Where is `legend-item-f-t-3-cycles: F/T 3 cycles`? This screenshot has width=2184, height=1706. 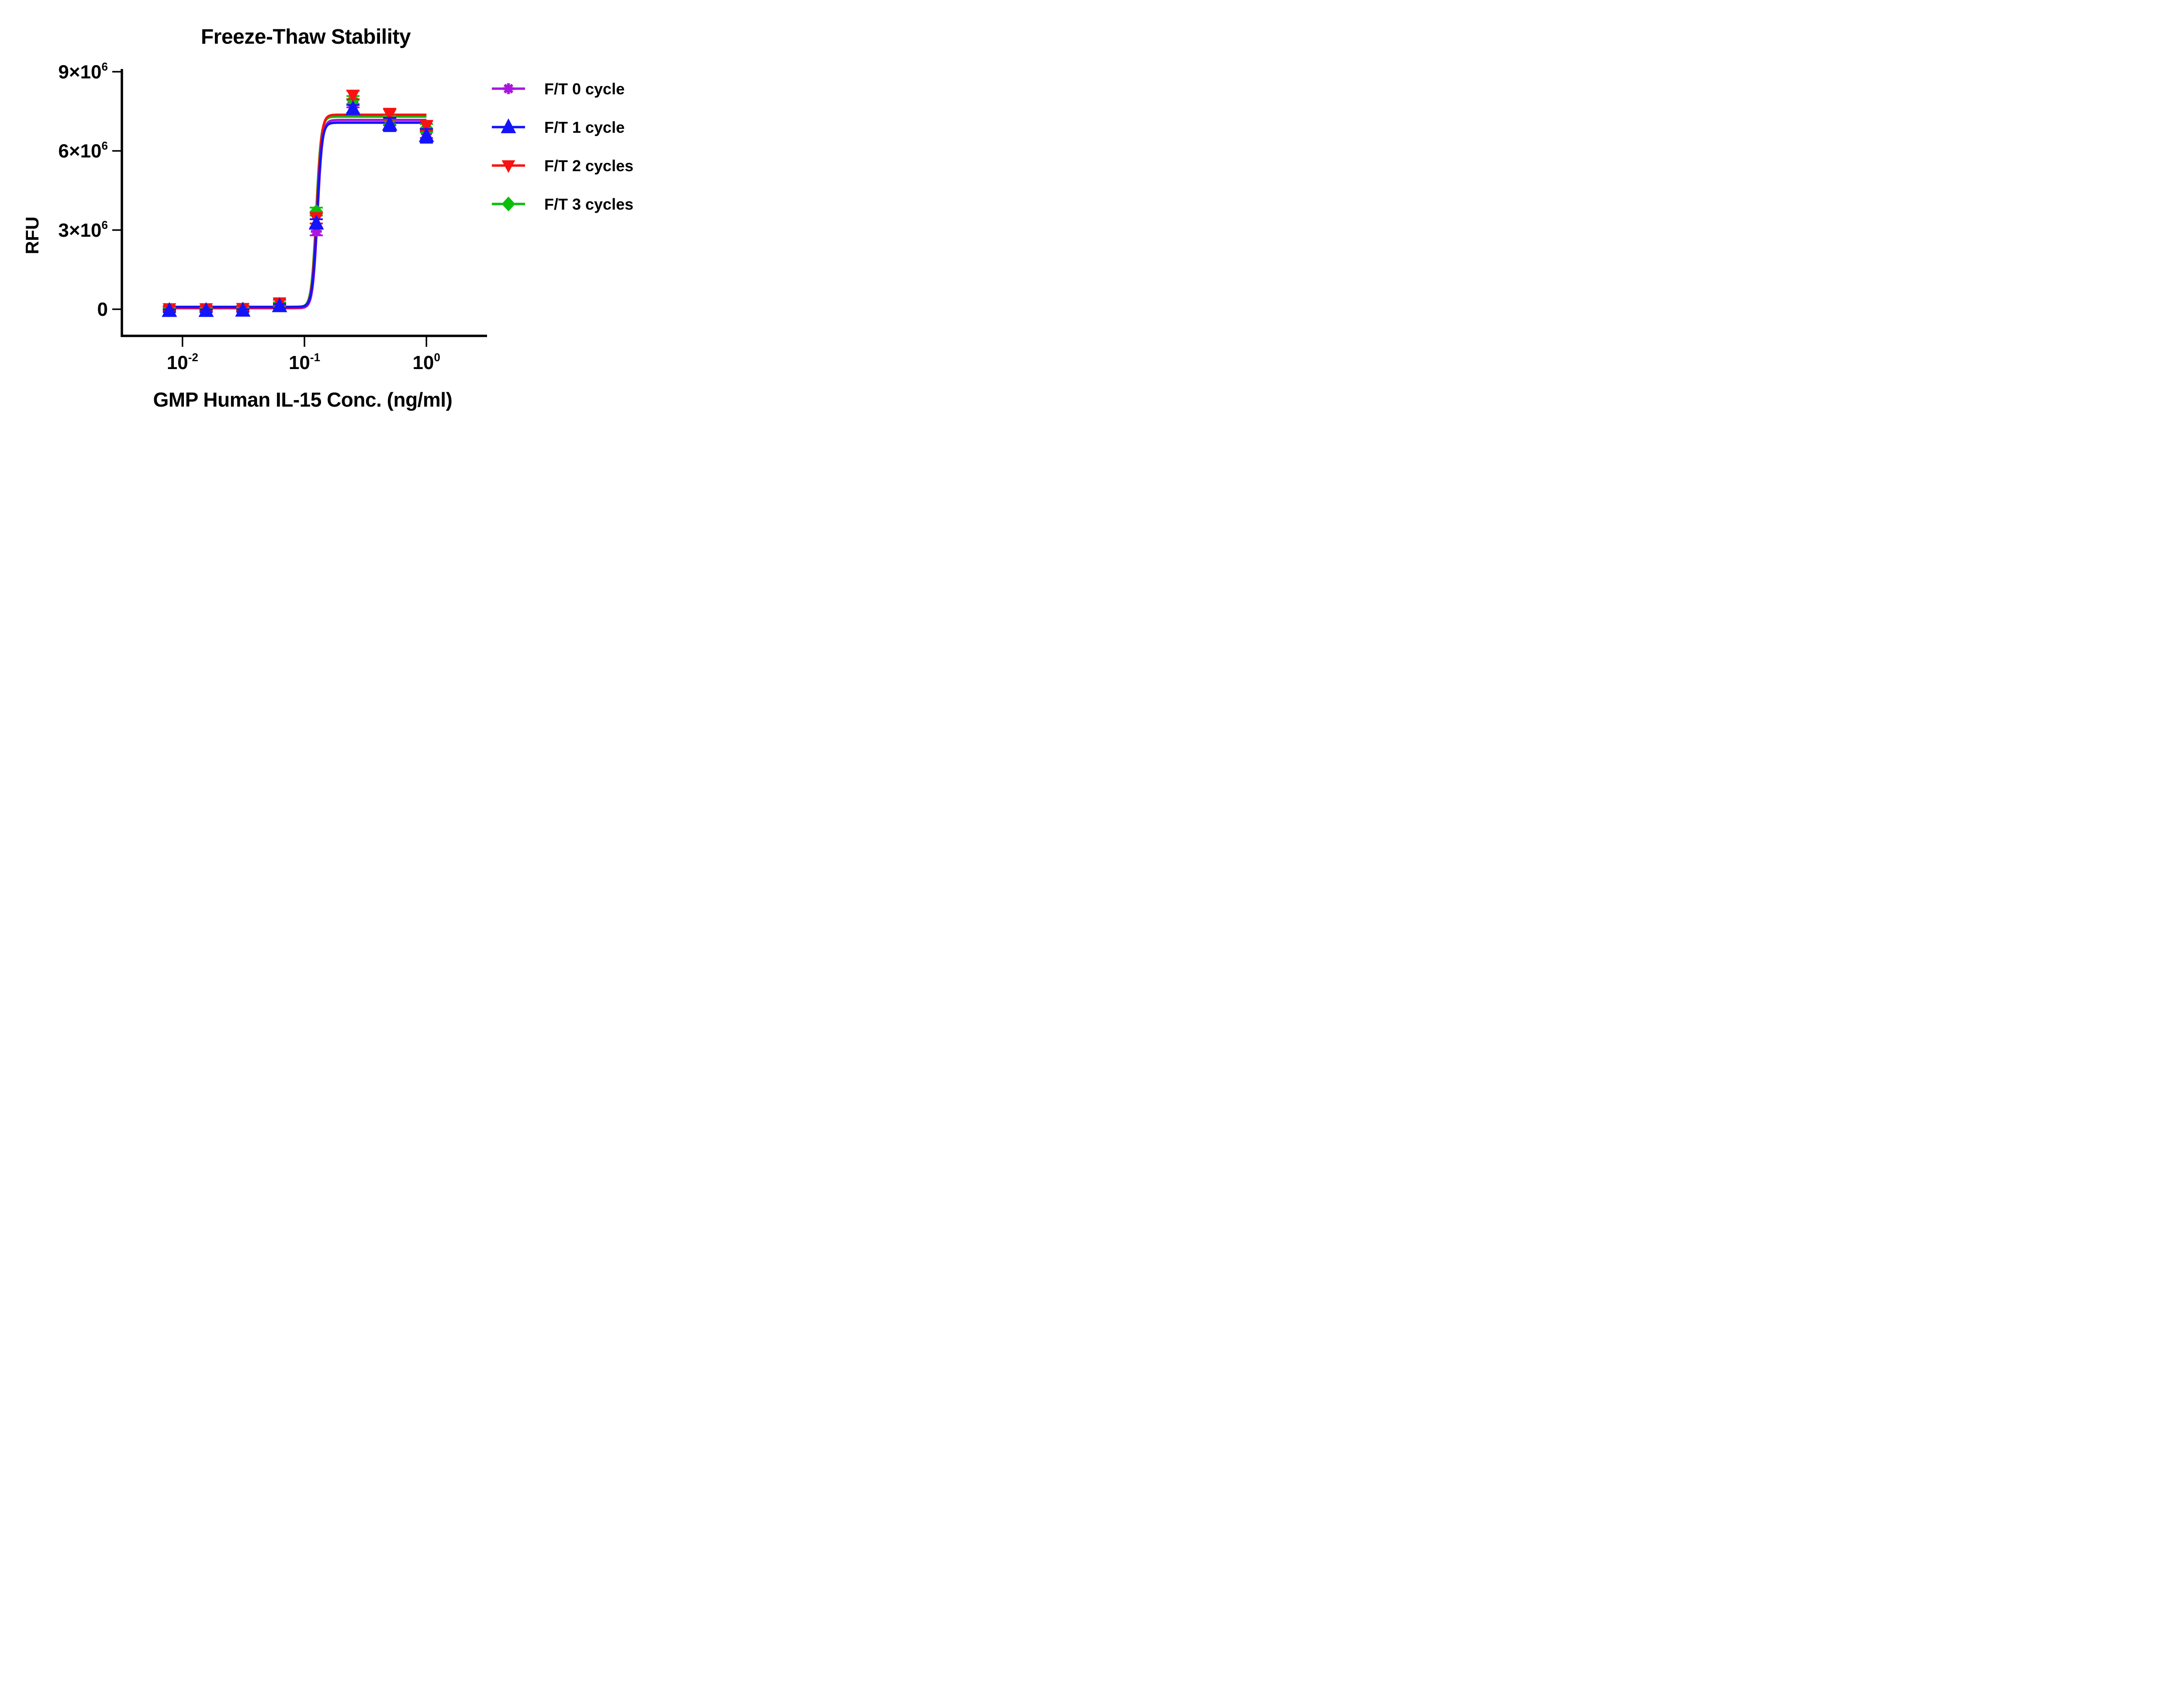 legend-item-f-t-3-cycles: F/T 3 cycles is located at coordinates (562, 204).